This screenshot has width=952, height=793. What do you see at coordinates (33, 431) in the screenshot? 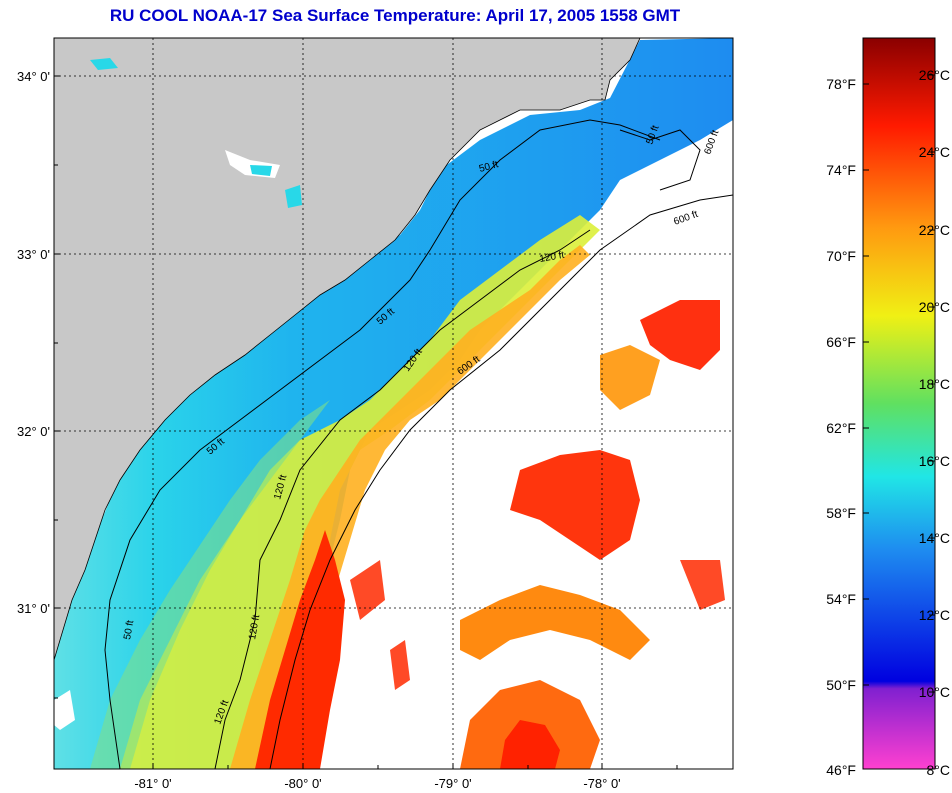
I see `lat-label: 32° 0'` at bounding box center [33, 431].